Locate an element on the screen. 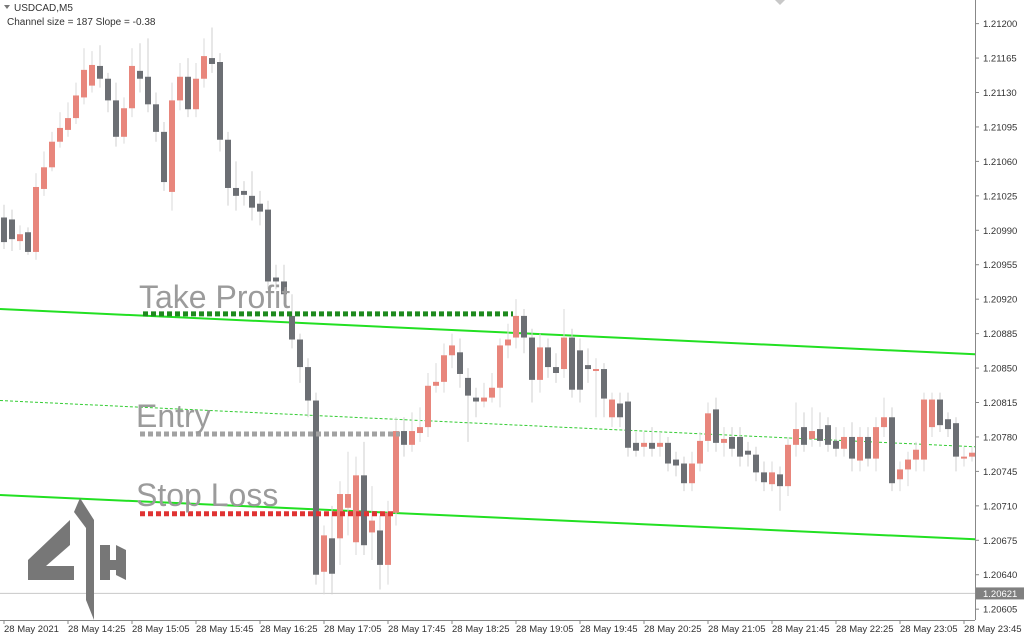 This screenshot has width=1024, height=640. symbol-menu-arrow is located at coordinates (7, 7).